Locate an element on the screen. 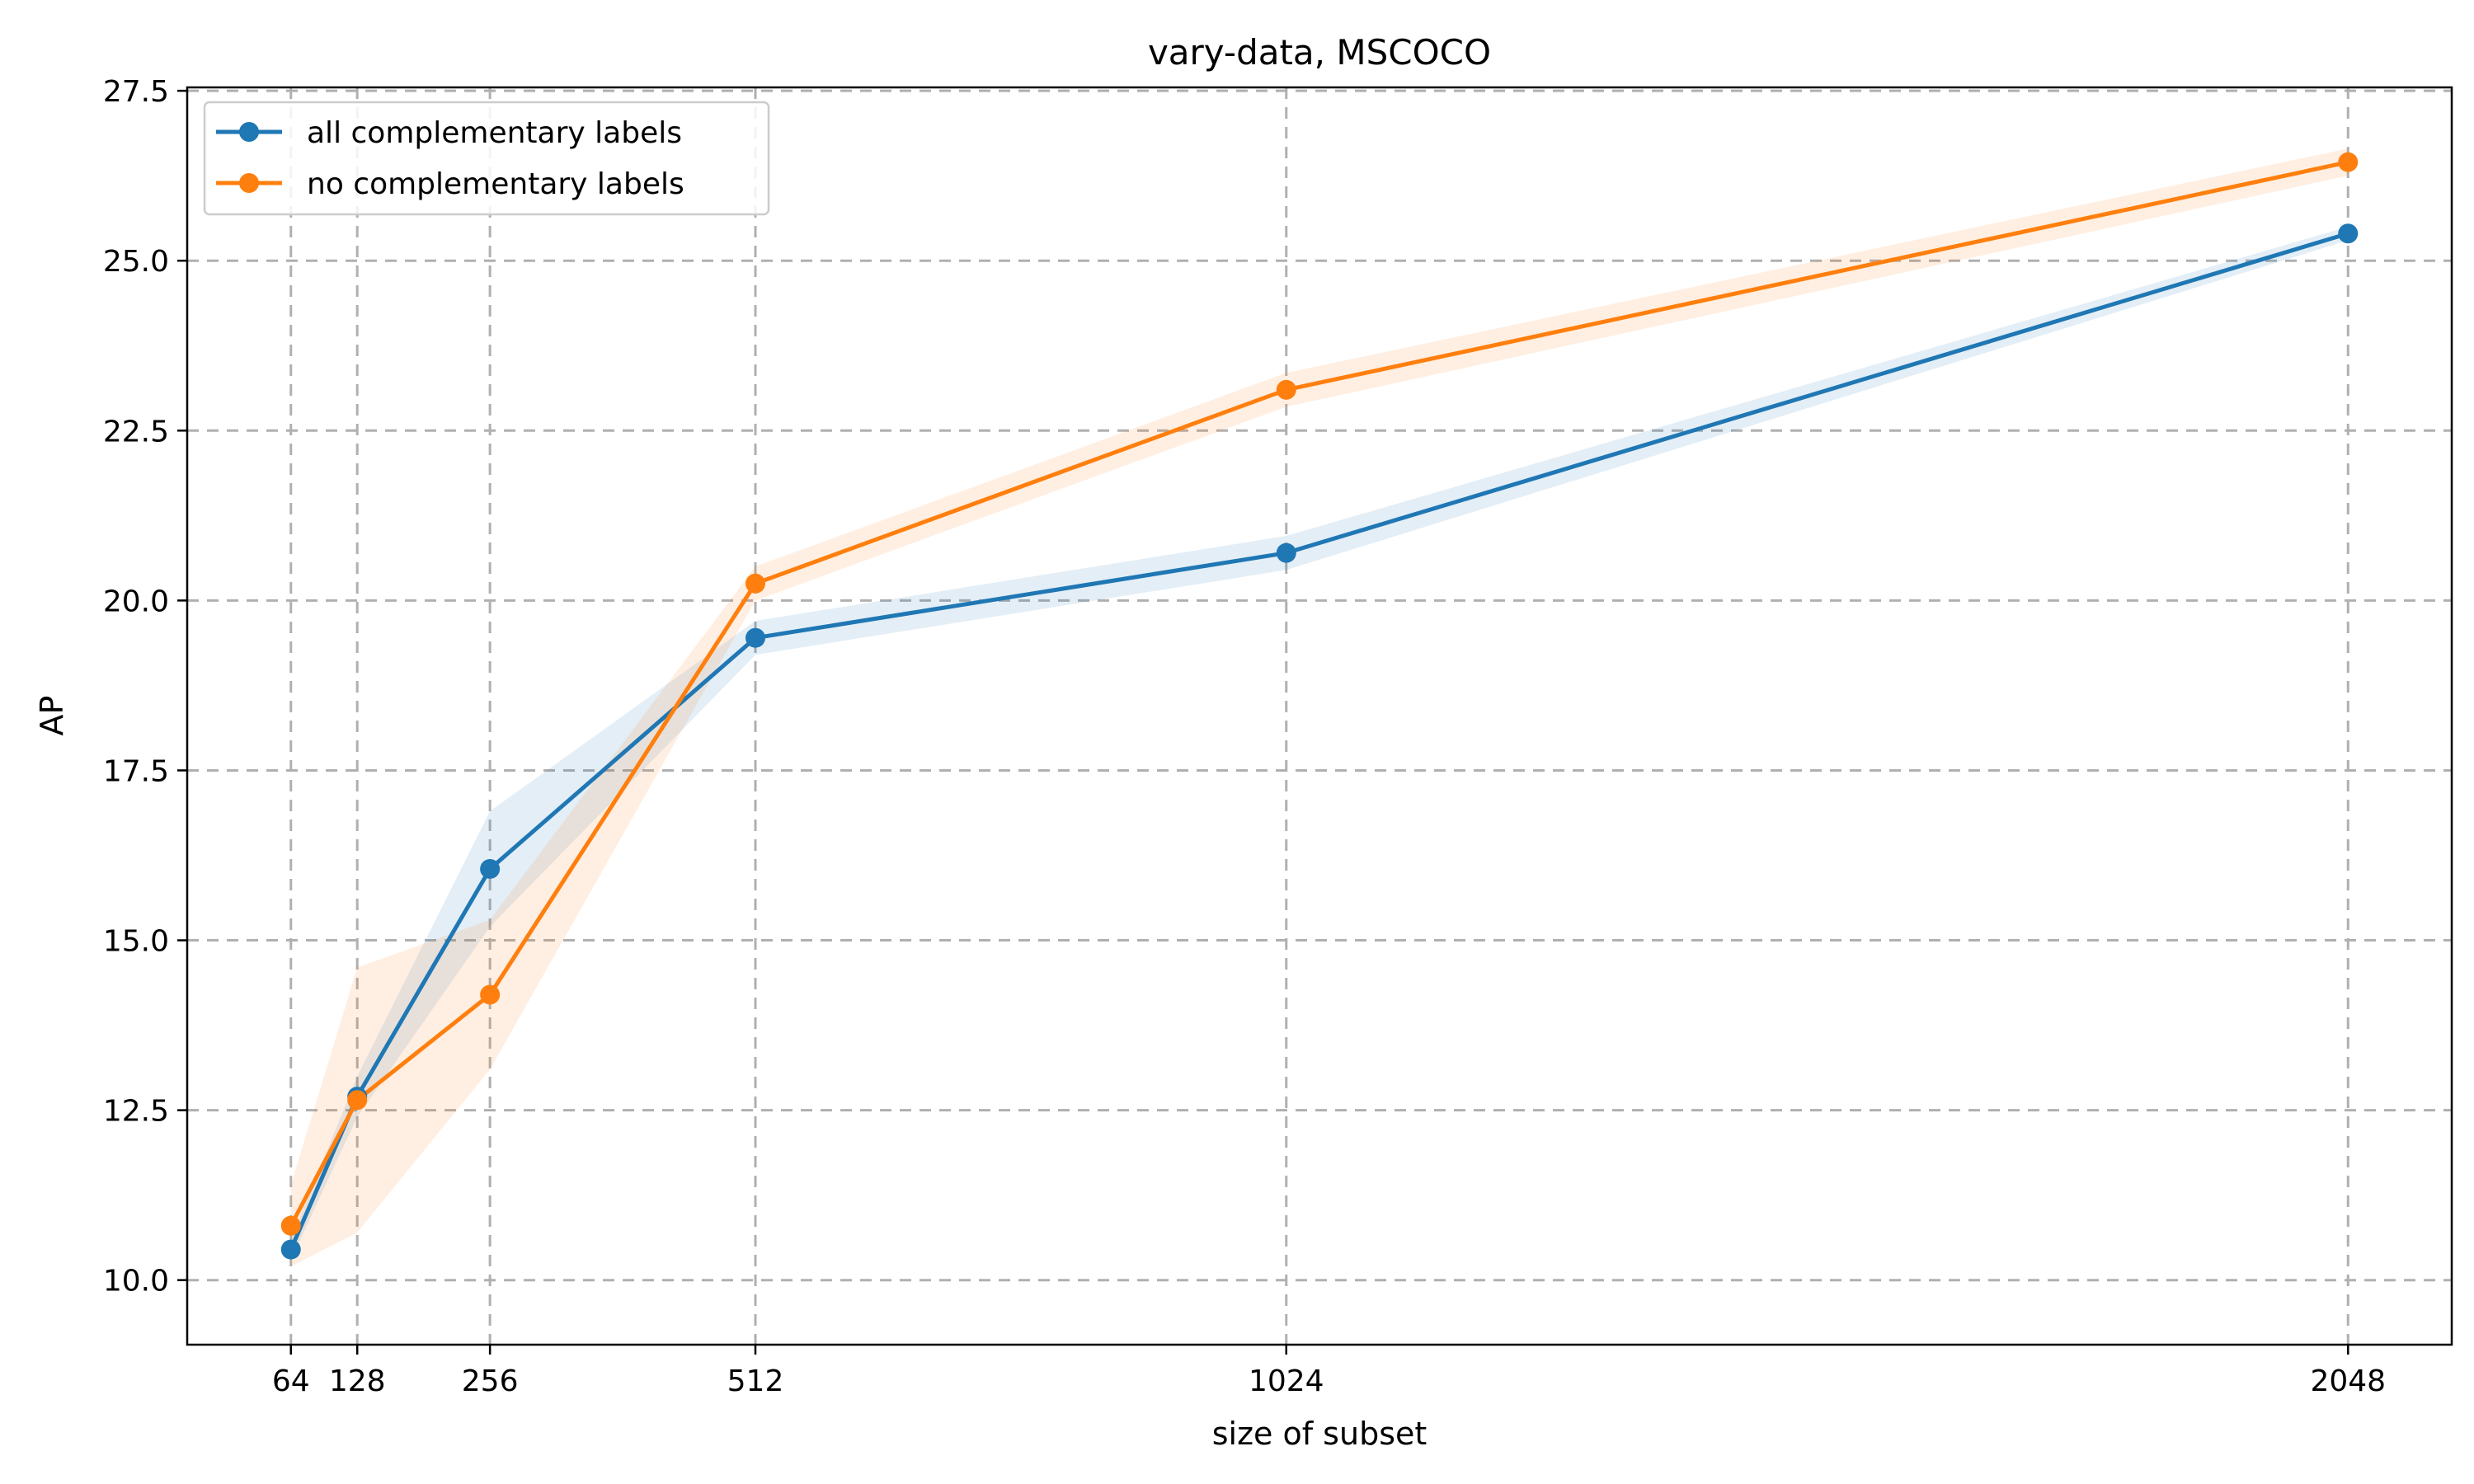  x-tick-label: 128 is located at coordinates (357, 1381).